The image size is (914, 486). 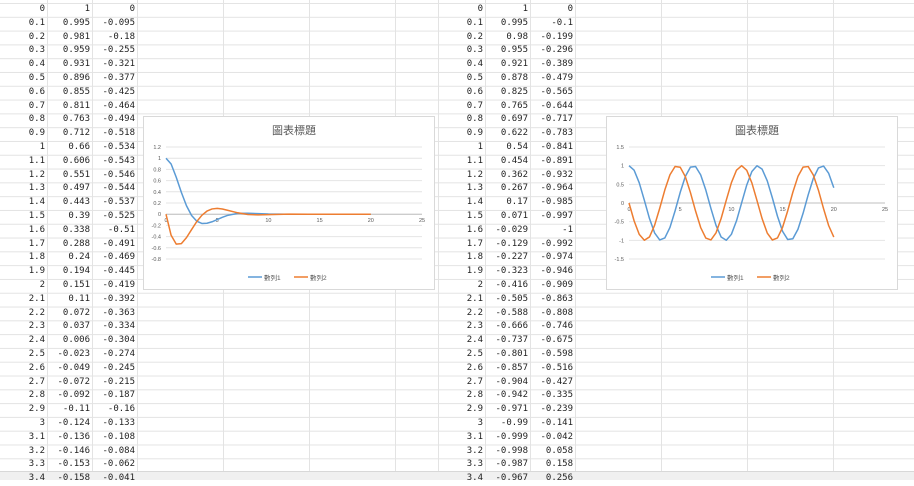 What do you see at coordinates (73, 464) in the screenshot?
I see `cell: -0.153` at bounding box center [73, 464].